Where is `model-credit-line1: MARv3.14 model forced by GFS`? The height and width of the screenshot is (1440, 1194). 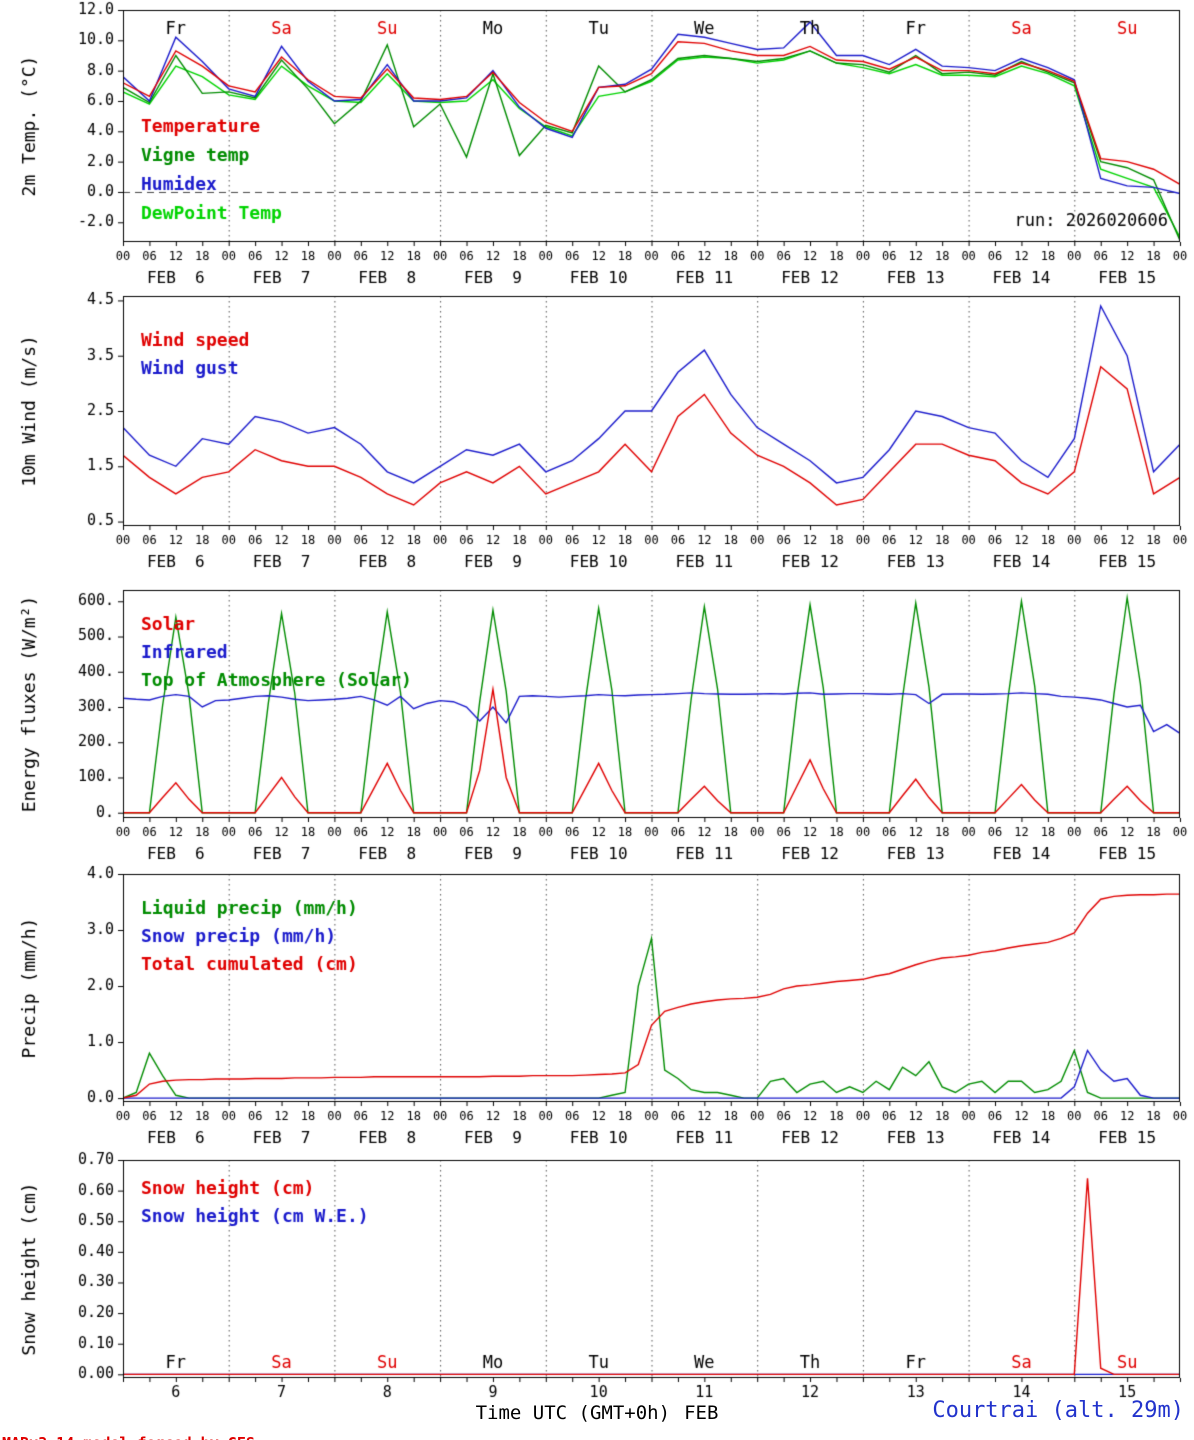
model-credit-line1: MARv3.14 model forced by GFS is located at coordinates (200, 1437).